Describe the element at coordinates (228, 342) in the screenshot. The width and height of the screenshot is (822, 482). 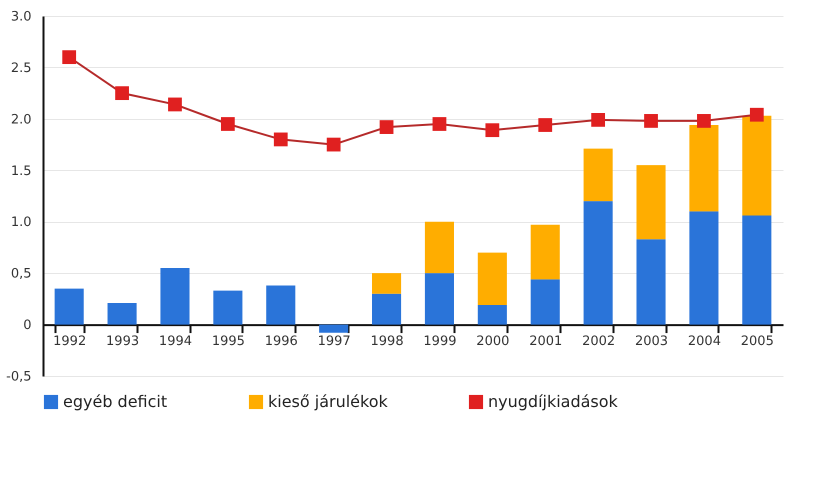
I see `x-tick-label: 1995` at that location.